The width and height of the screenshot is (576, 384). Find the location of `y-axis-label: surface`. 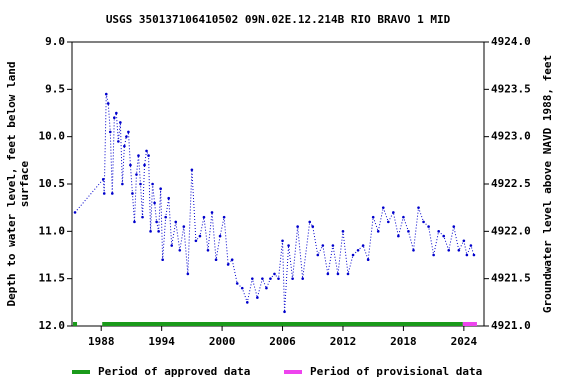

y-axis-label: surface is located at coordinates (24, 183).